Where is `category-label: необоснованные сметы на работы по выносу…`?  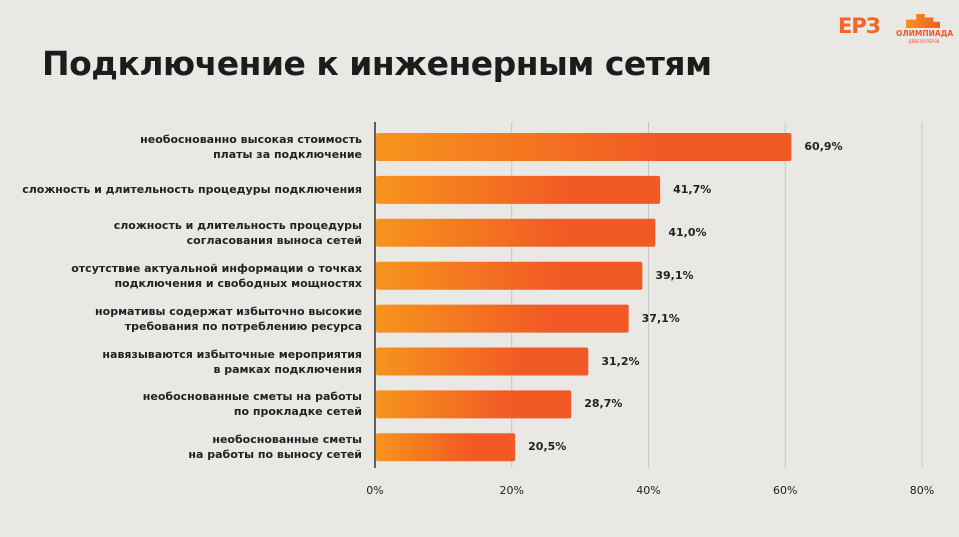 category-label: необоснованные сметы на работы по выносу… is located at coordinates (275, 447).